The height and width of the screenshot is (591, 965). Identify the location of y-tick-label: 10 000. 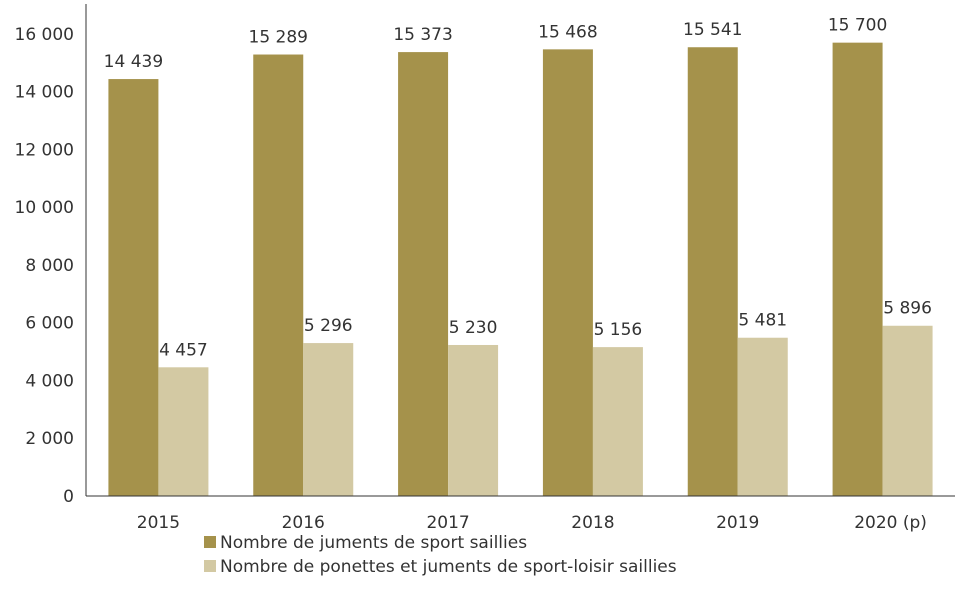
(44, 208).